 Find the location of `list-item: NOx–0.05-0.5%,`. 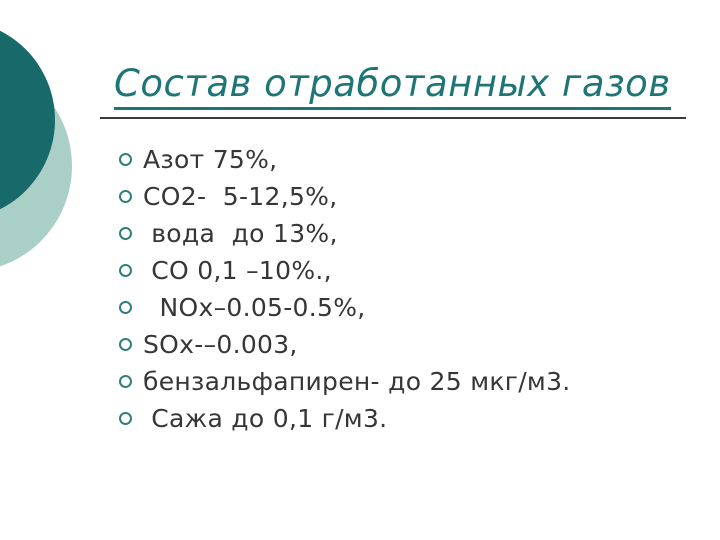

list-item: NOx–0.05-0.5%, is located at coordinates (345, 307).